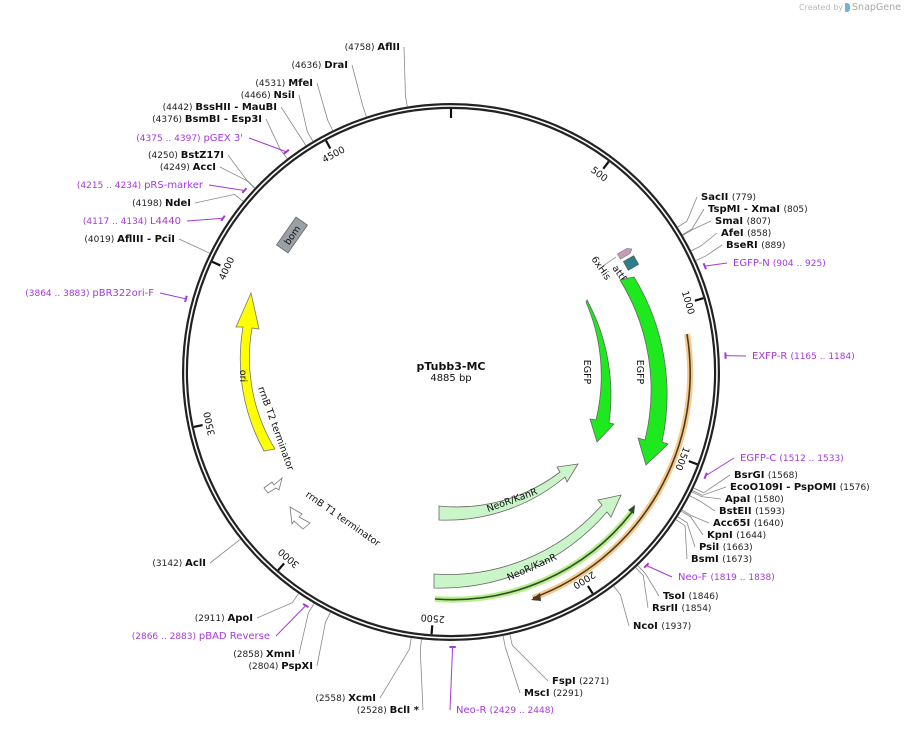  Describe the element at coordinates (779, 263) in the screenshot. I see `primer-site: EGFP-N (904 .. 925)` at that location.